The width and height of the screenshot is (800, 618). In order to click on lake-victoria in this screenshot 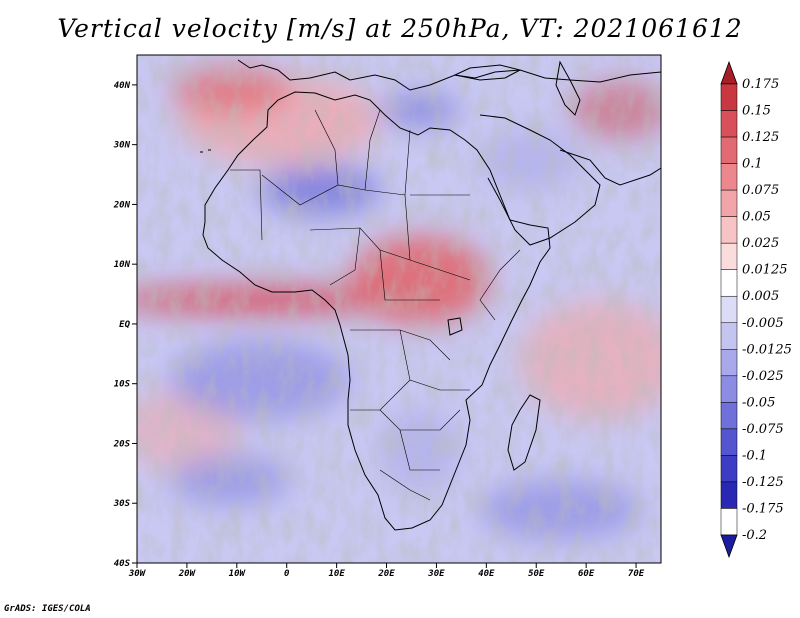, I will do `click(455, 326)`.